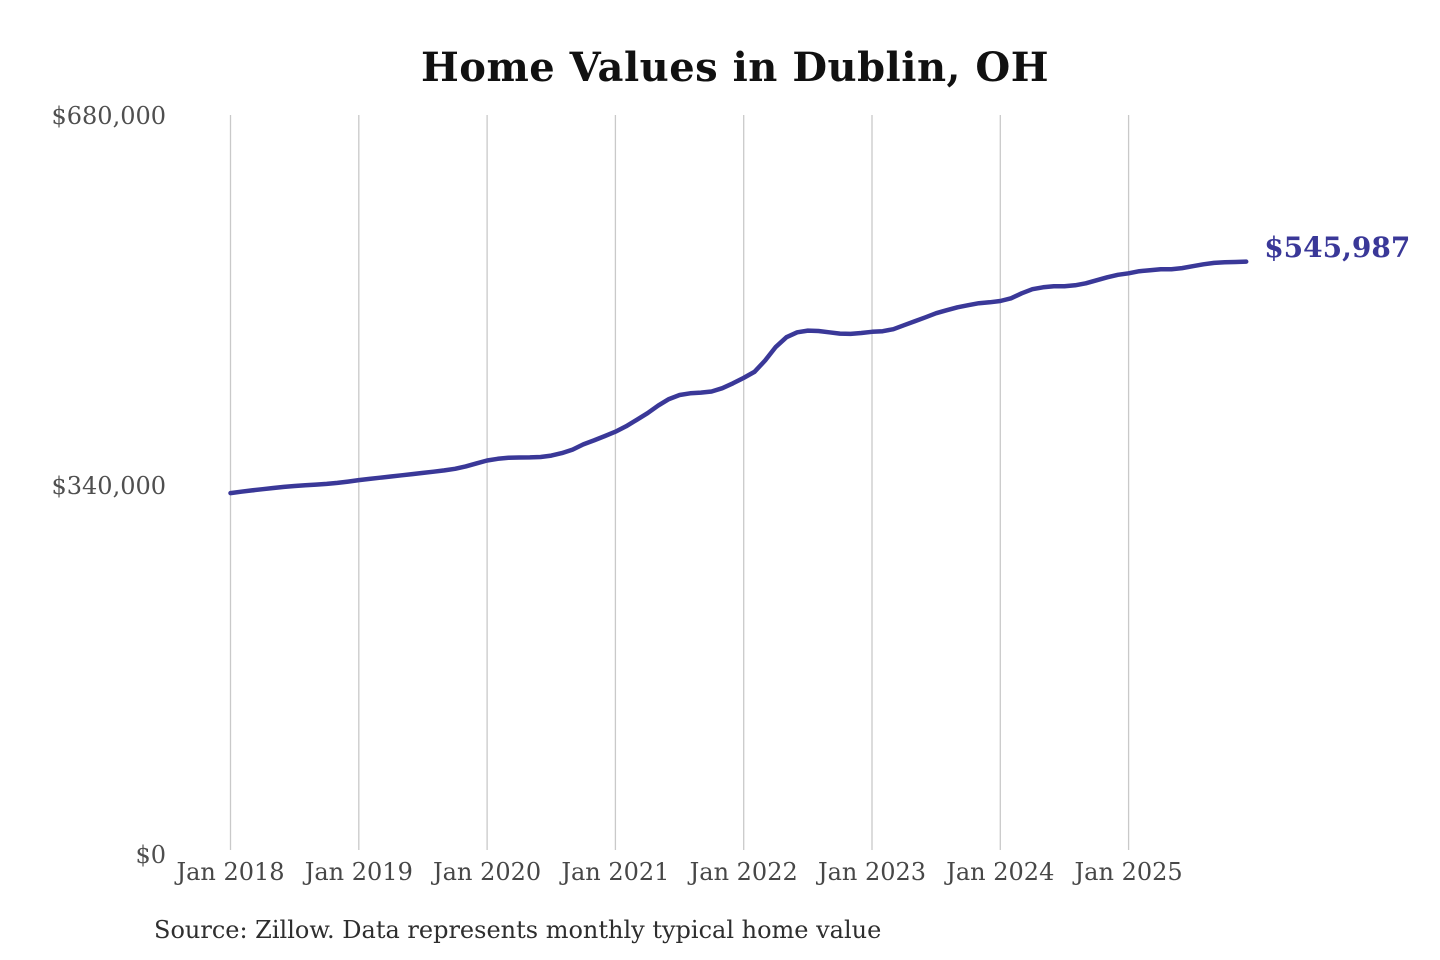 The height and width of the screenshot is (960, 1440). What do you see at coordinates (1000, 872) in the screenshot?
I see `x-tick-label: Jan 2024` at bounding box center [1000, 872].